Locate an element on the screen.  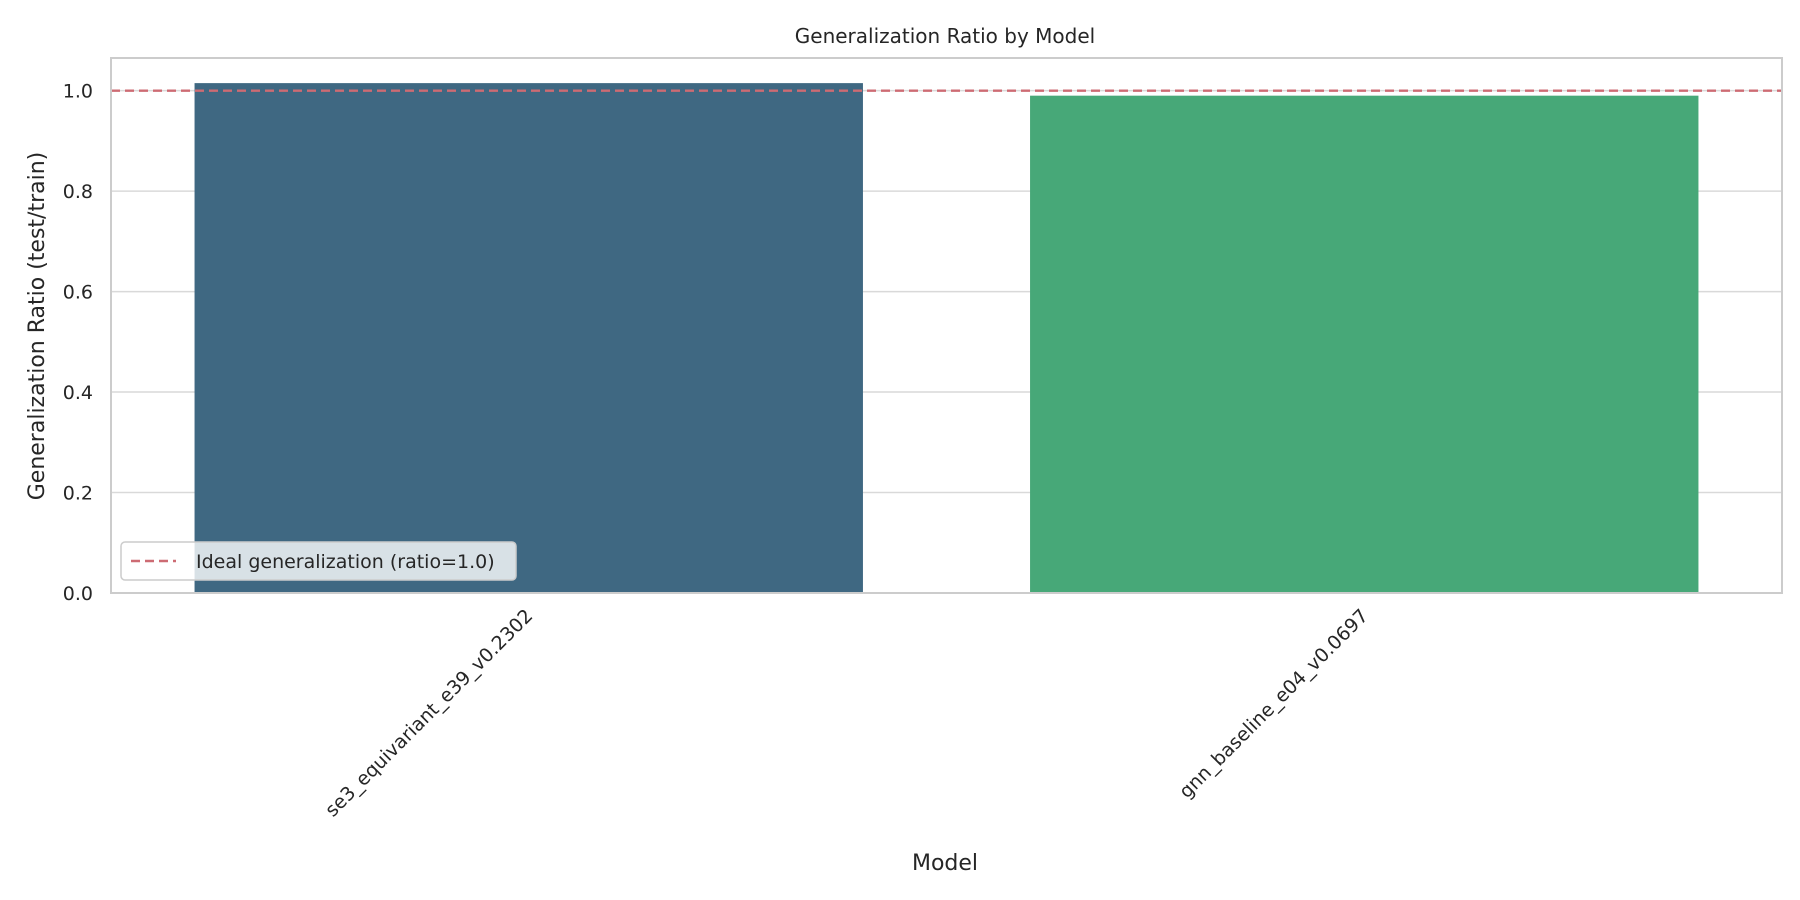
legend-box is located at coordinates (318, 561).